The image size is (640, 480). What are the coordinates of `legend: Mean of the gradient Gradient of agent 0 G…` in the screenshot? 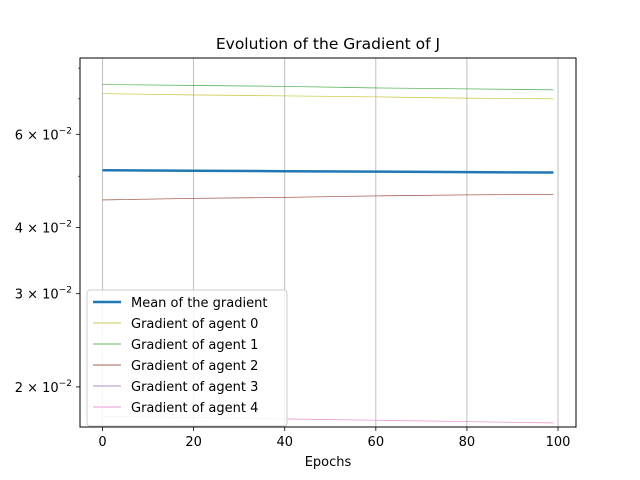 It's located at (187, 358).